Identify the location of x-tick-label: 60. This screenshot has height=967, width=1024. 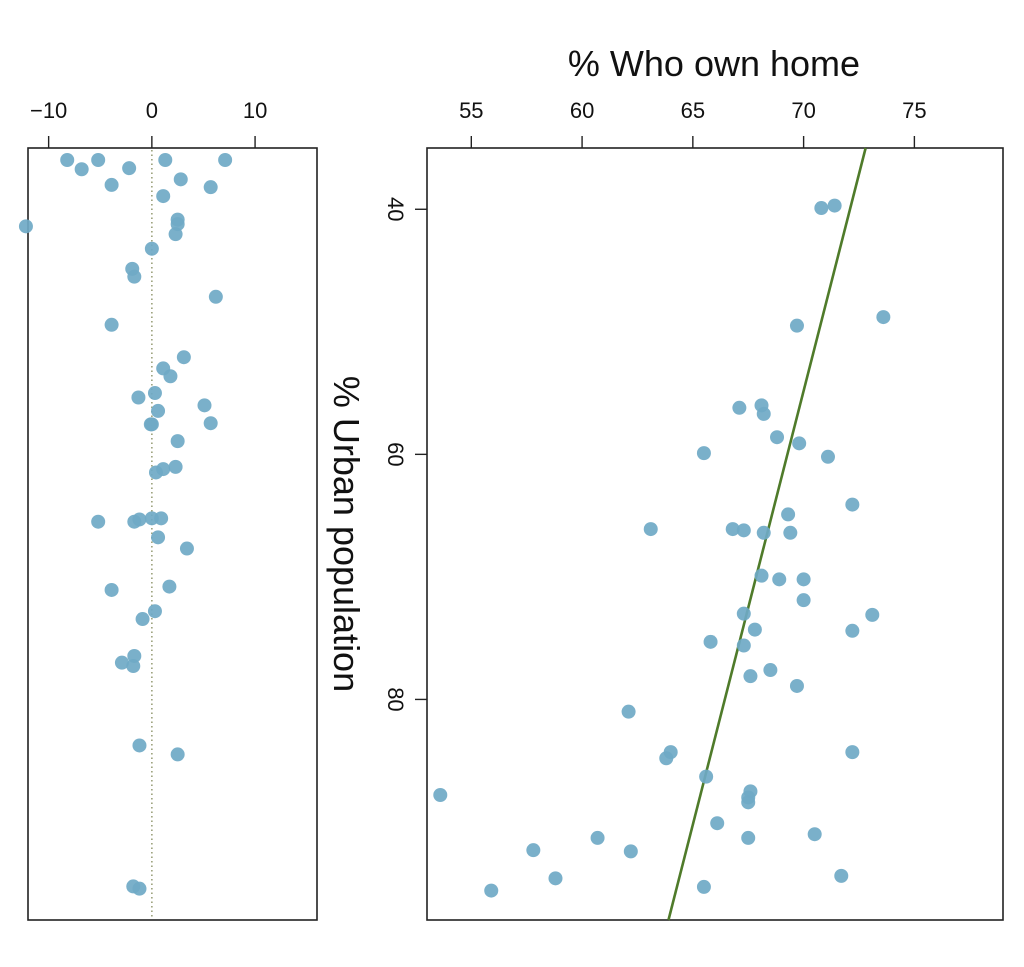
(582, 110).